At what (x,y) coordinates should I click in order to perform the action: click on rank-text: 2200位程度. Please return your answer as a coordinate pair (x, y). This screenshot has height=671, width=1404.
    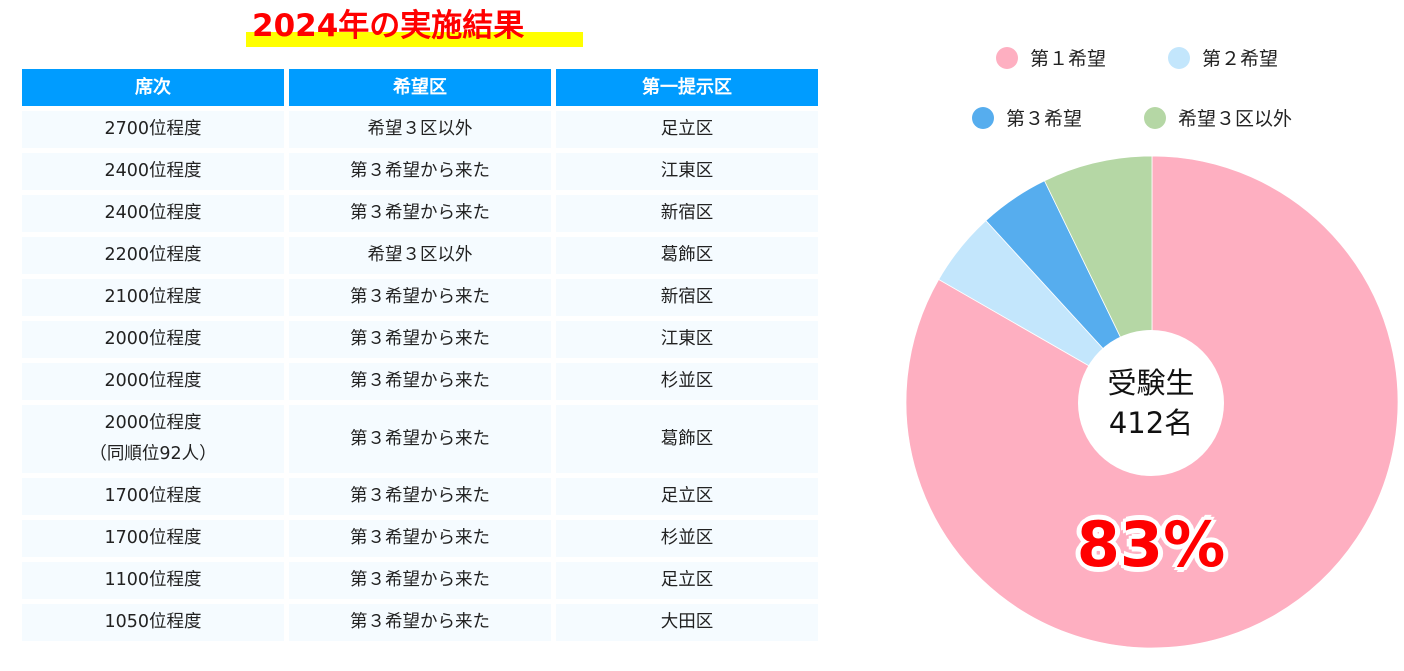
    Looking at the image, I should click on (153, 255).